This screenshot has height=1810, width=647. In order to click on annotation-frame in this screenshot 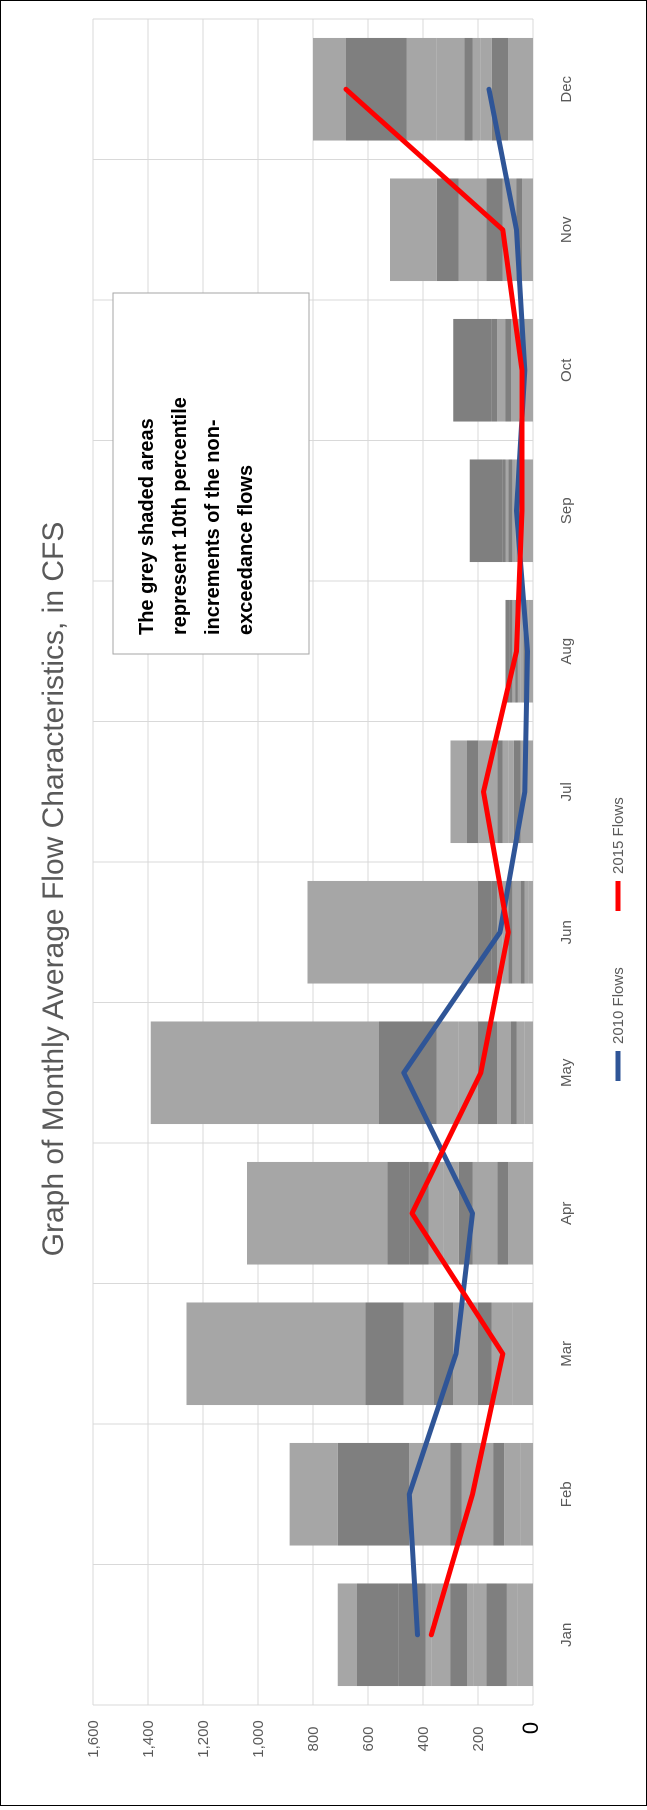, I will do `click(211, 473)`.